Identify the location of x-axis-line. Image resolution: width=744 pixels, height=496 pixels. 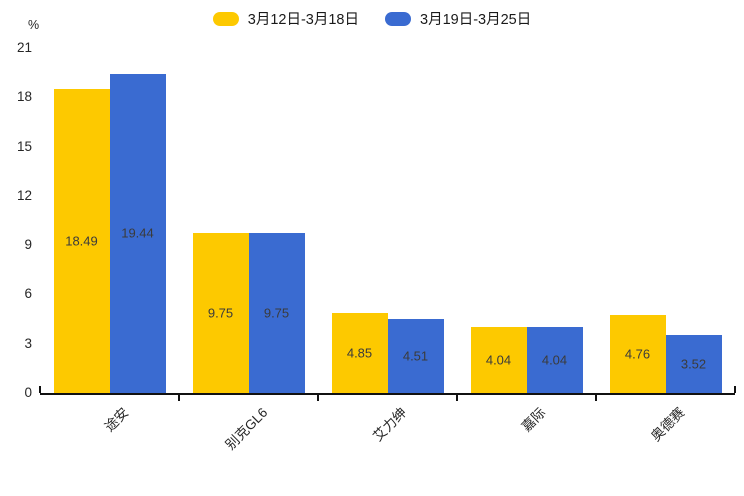
(387, 394).